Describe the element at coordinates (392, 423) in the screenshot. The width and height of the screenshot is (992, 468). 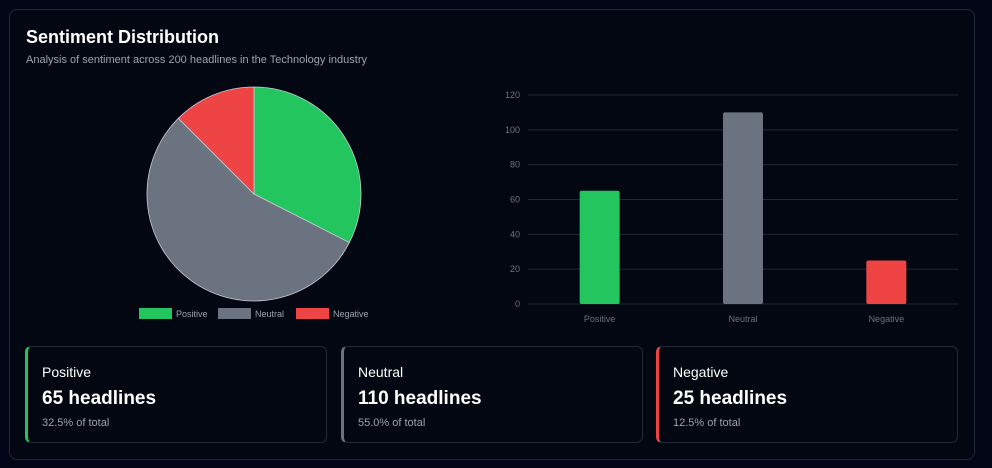
I see `stat-percent: 55.0% of total` at that location.